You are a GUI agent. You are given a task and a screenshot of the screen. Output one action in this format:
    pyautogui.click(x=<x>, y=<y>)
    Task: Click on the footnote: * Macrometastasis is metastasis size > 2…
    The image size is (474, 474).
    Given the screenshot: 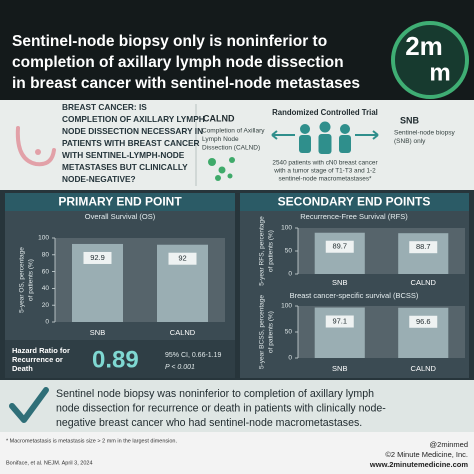 What is the action you would take?
    pyautogui.click(x=91, y=441)
    